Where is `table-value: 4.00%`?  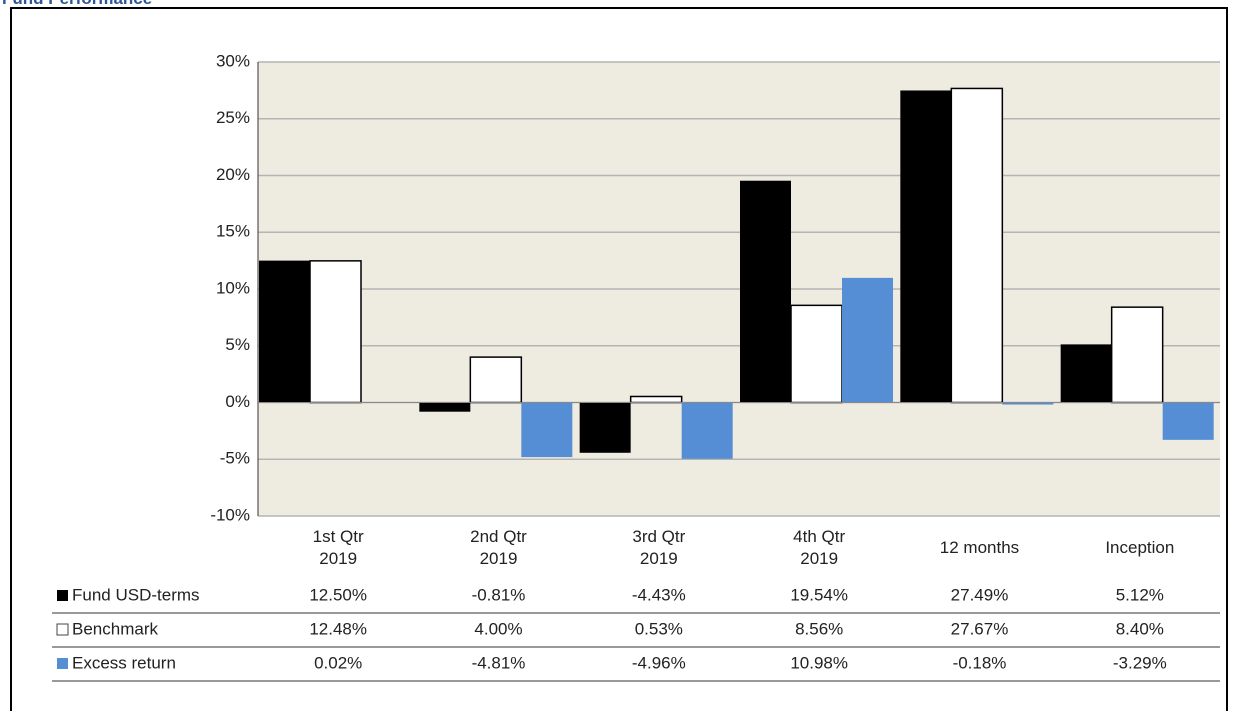 table-value: 4.00% is located at coordinates (498, 628).